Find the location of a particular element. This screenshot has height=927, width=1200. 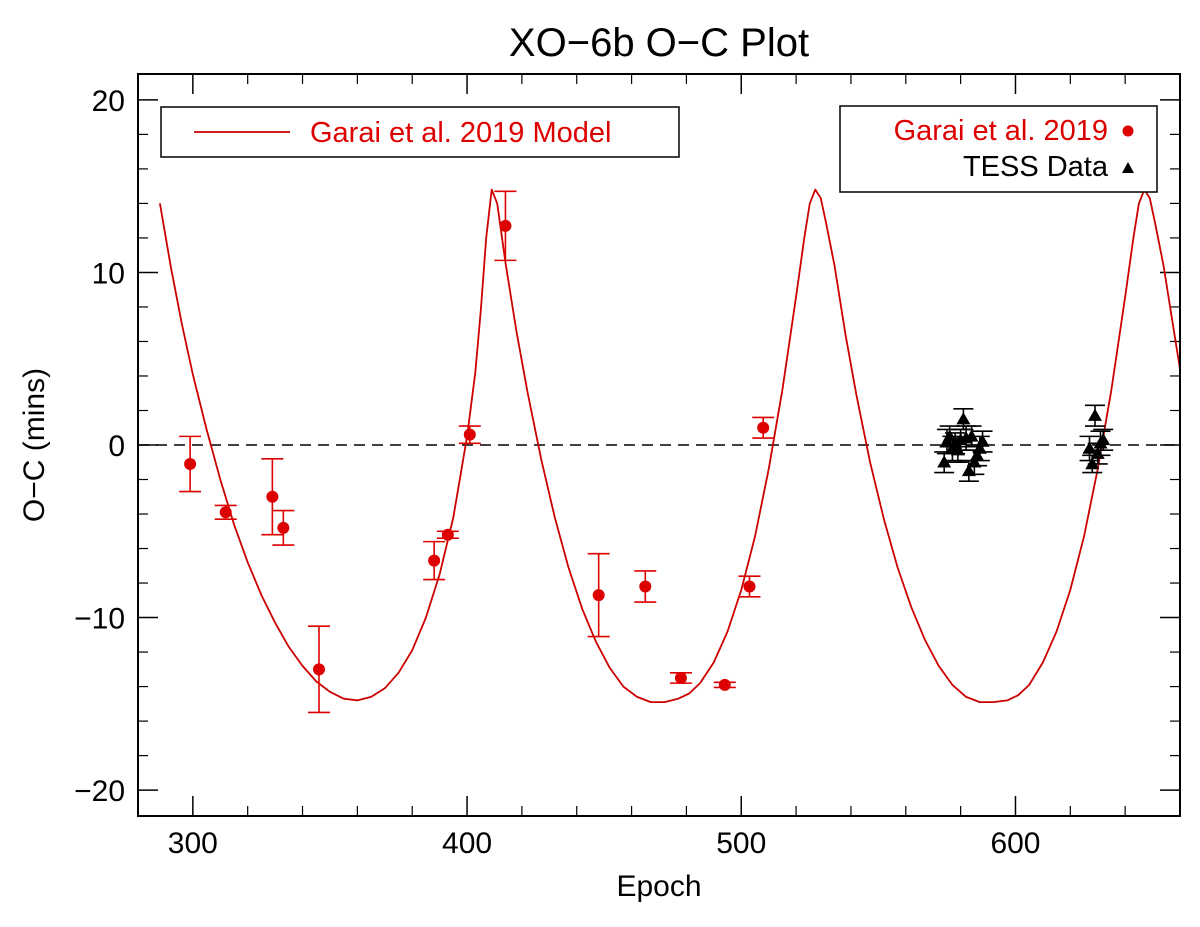

y-tick-label: −10 is located at coordinates (99, 619).